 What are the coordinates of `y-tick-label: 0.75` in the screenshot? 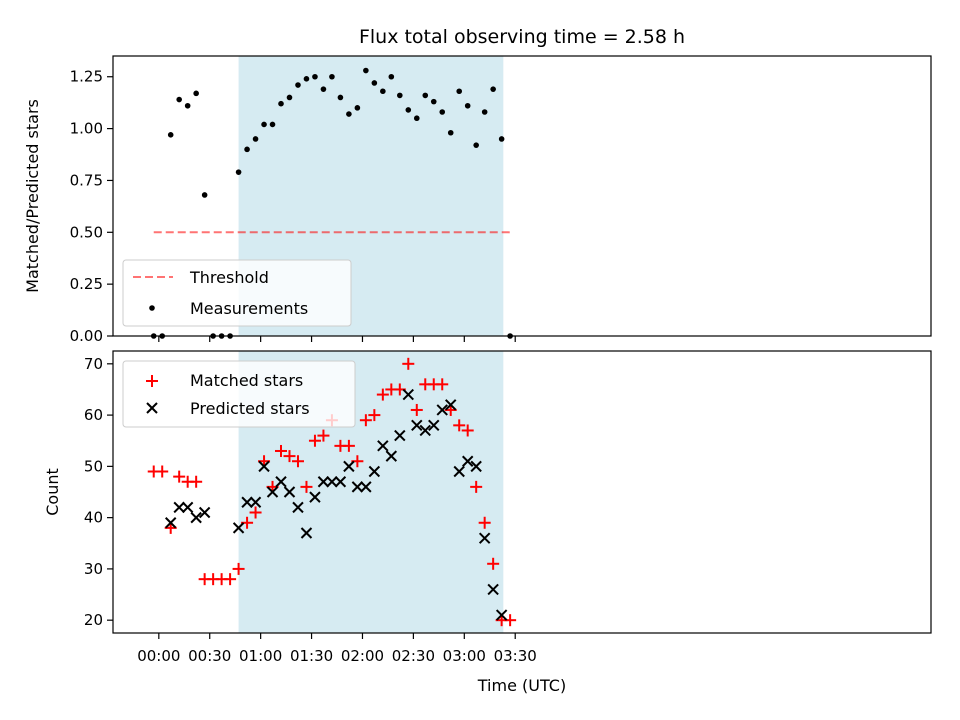 It's located at (86, 180).